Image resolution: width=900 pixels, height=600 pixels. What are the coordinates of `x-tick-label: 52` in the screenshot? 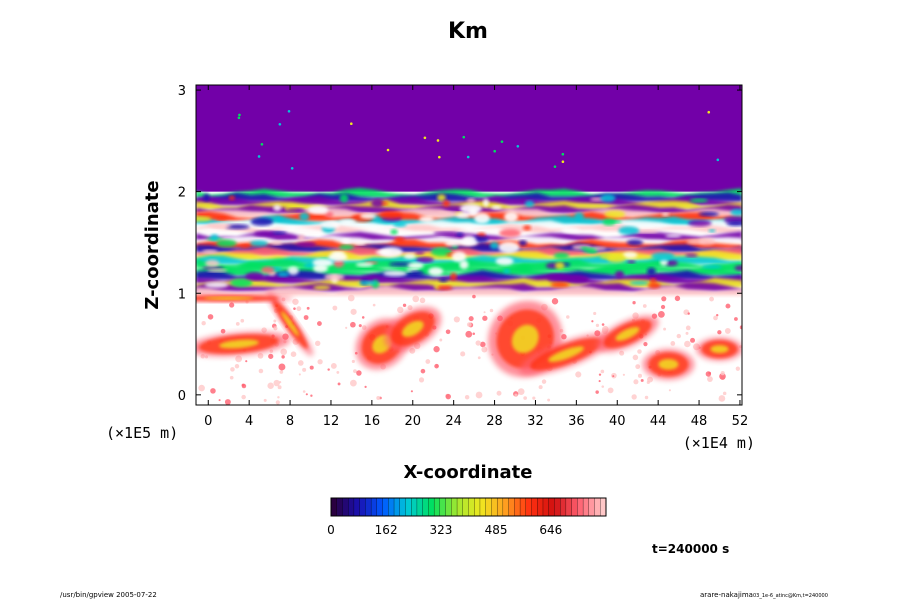 It's located at (740, 421).